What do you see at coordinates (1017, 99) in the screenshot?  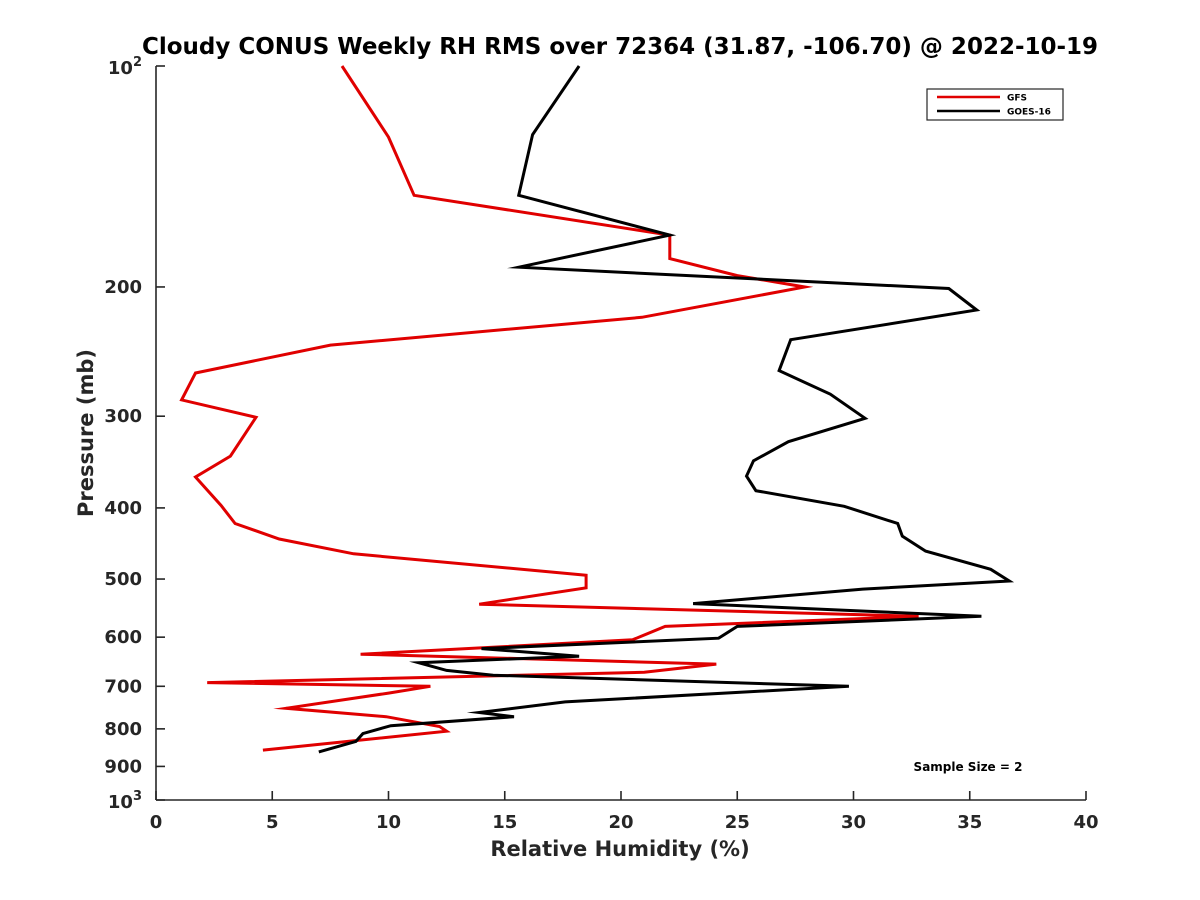 I see `legend-label: GFS` at bounding box center [1017, 99].